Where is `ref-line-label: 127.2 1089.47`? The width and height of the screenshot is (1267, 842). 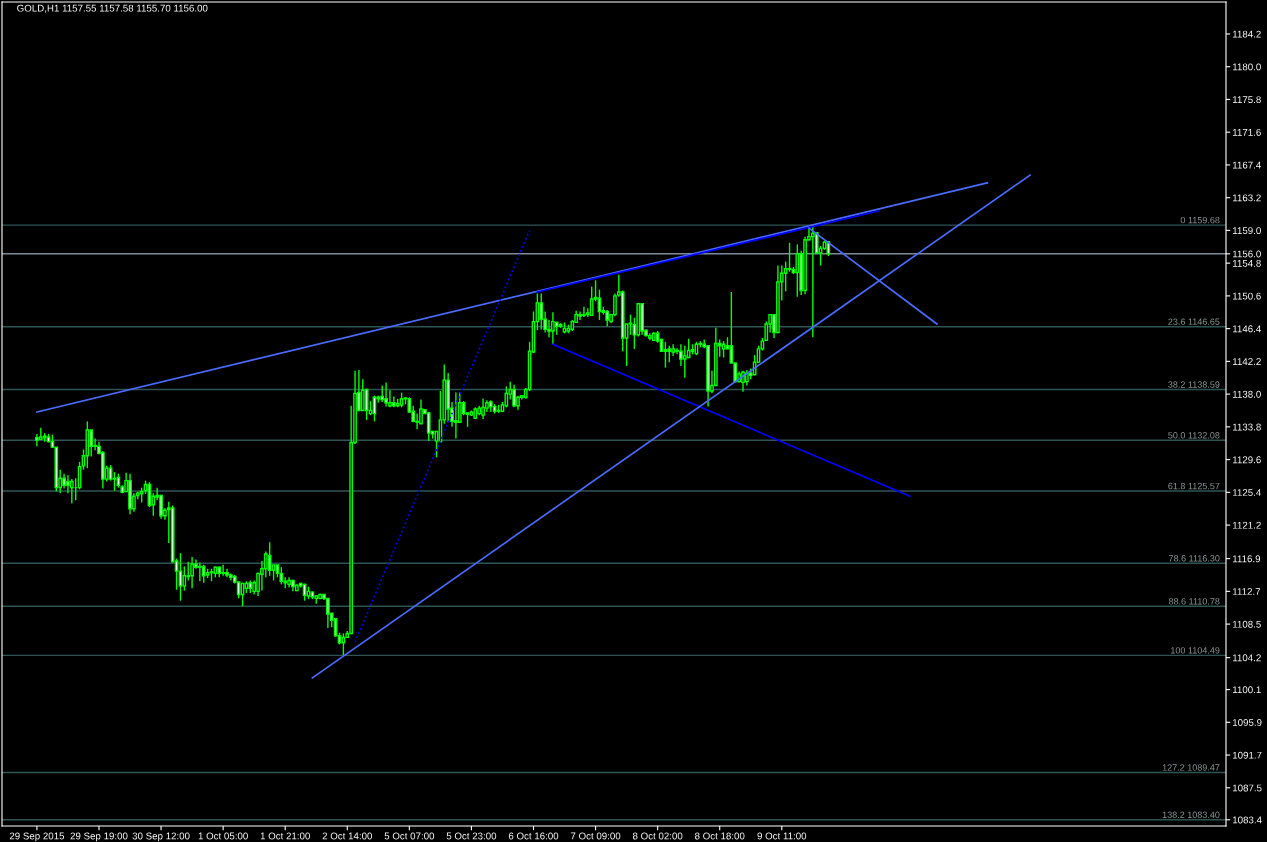
ref-line-label: 127.2 1089.47 is located at coordinates (1191, 767).